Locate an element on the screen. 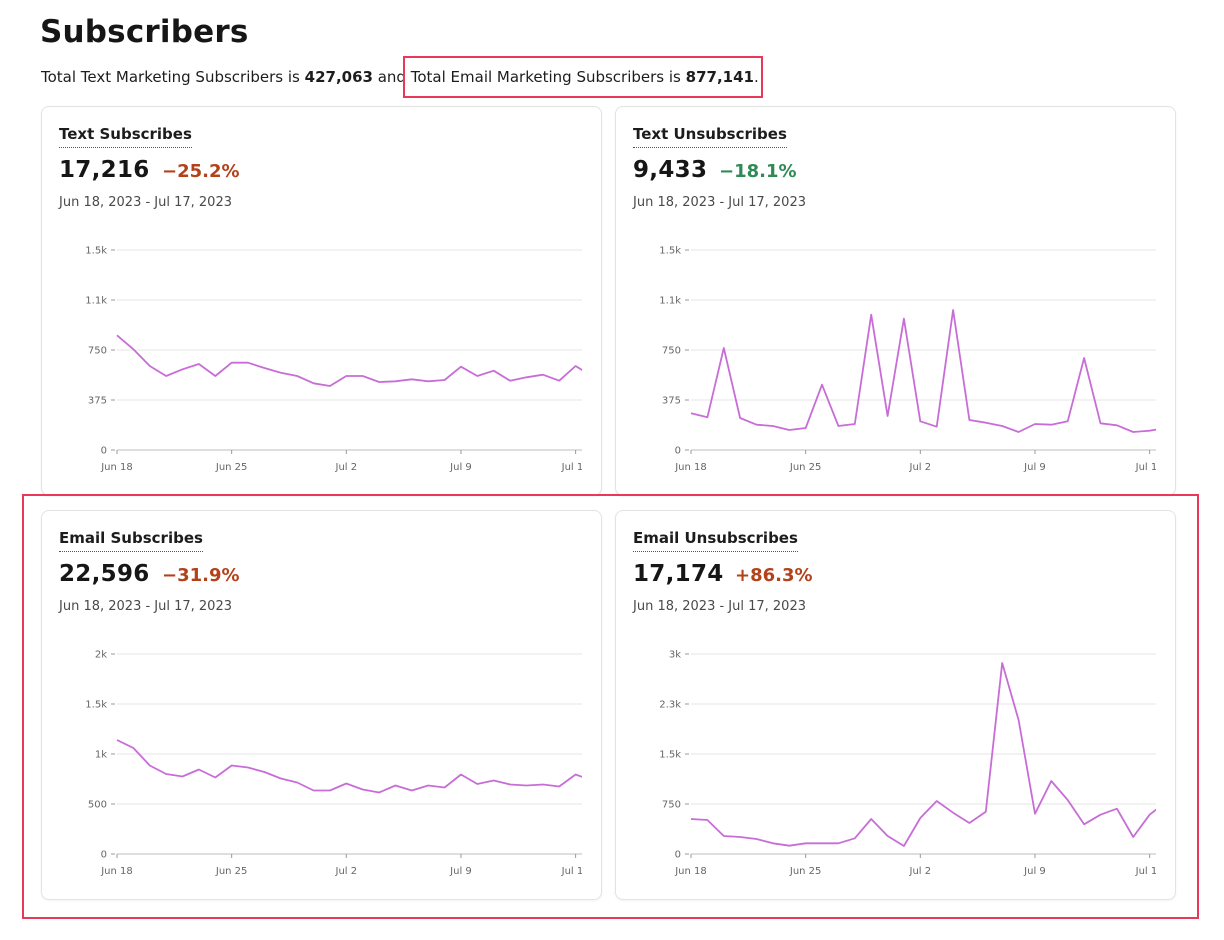 The width and height of the screenshot is (1224, 940). card-title: Text Subscribes is located at coordinates (125, 136).